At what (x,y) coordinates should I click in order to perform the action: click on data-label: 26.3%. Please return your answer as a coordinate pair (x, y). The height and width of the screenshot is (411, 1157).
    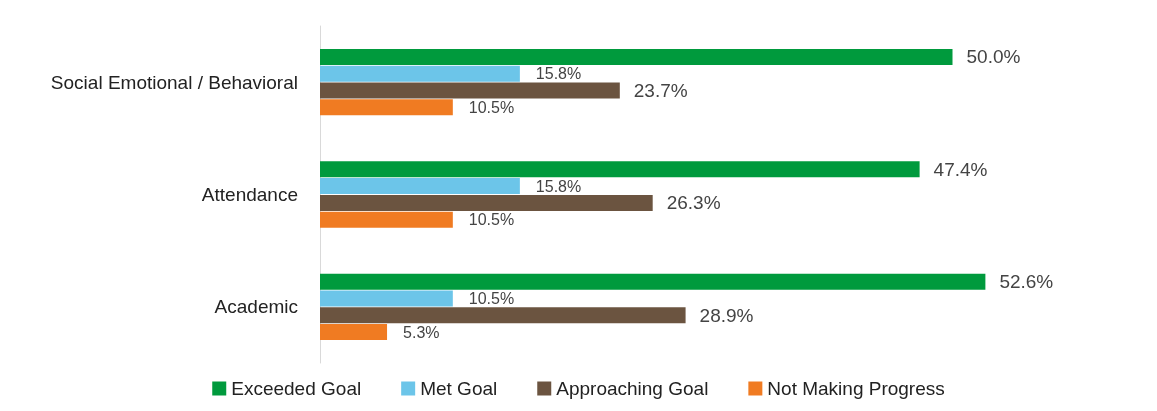
    Looking at the image, I should click on (693, 203).